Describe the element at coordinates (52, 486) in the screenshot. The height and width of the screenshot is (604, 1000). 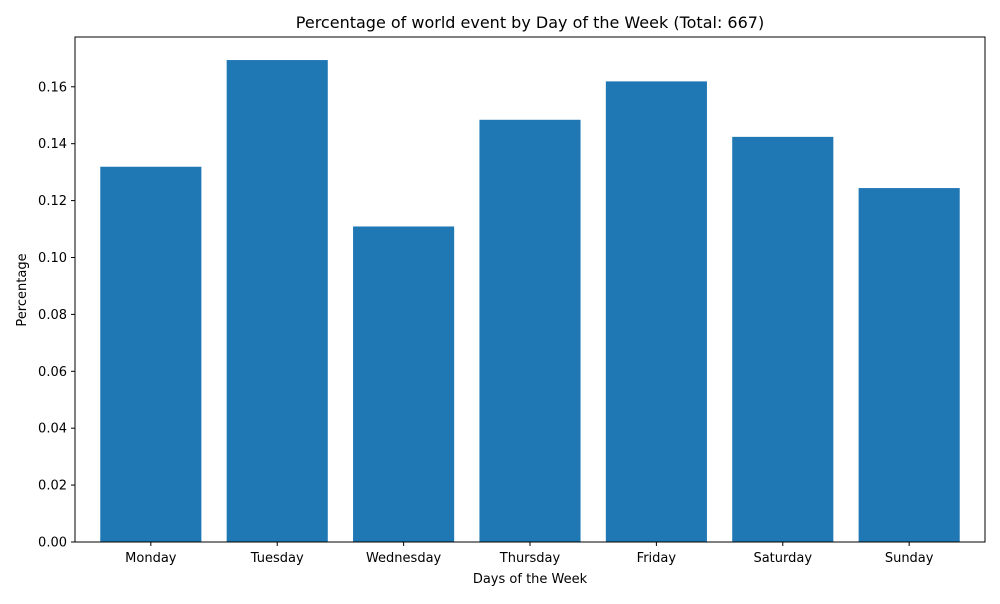
I see `y-tick-label: 0.02` at that location.